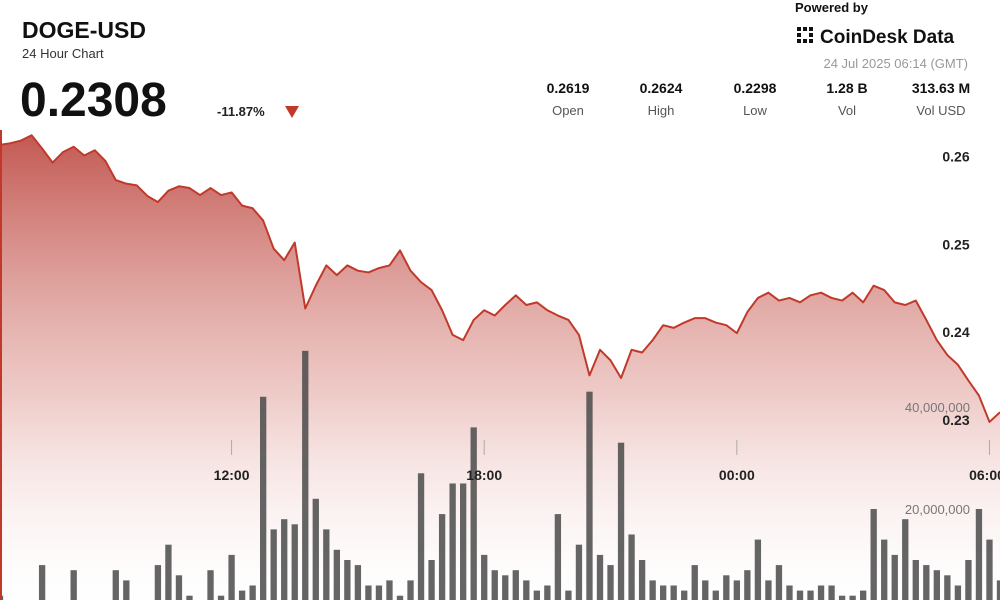 Image resolution: width=1000 pixels, height=600 pixels. I want to click on y-tick-label: 0.25, so click(955, 244).